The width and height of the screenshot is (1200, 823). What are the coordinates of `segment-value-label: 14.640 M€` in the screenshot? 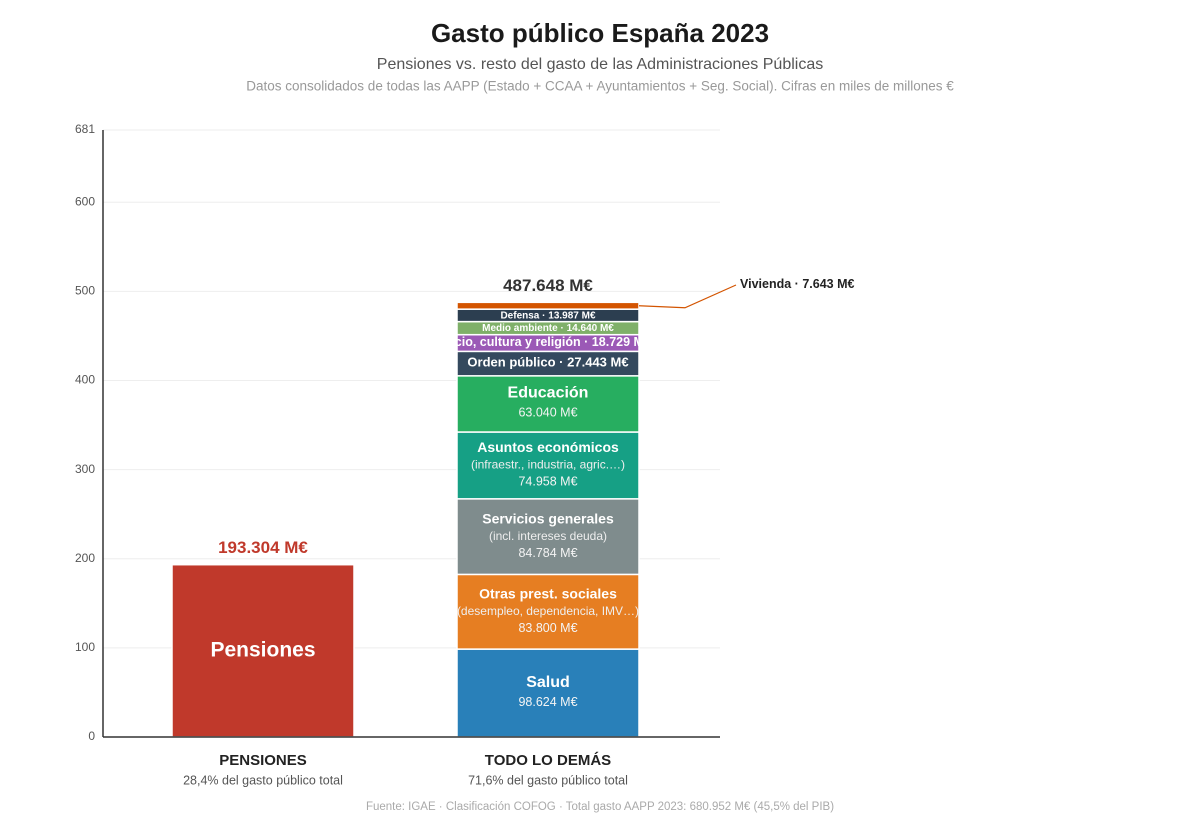 It's located at (591, 328).